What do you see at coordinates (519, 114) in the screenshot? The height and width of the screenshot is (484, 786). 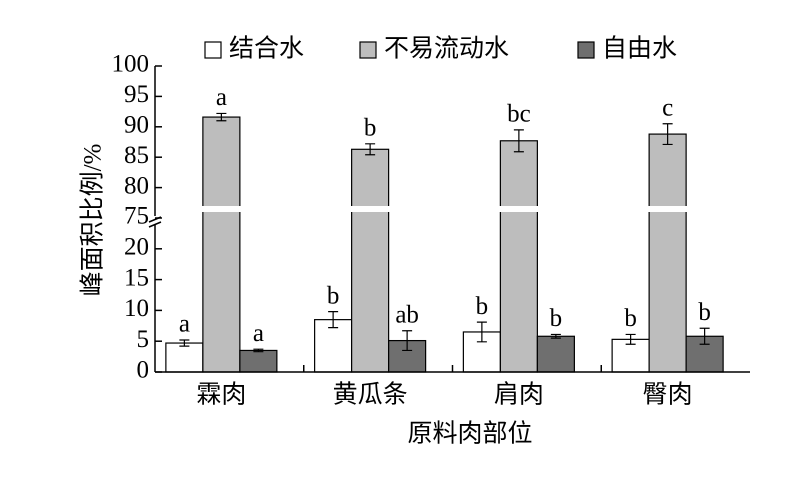 I see `significance-label: bc` at bounding box center [519, 114].